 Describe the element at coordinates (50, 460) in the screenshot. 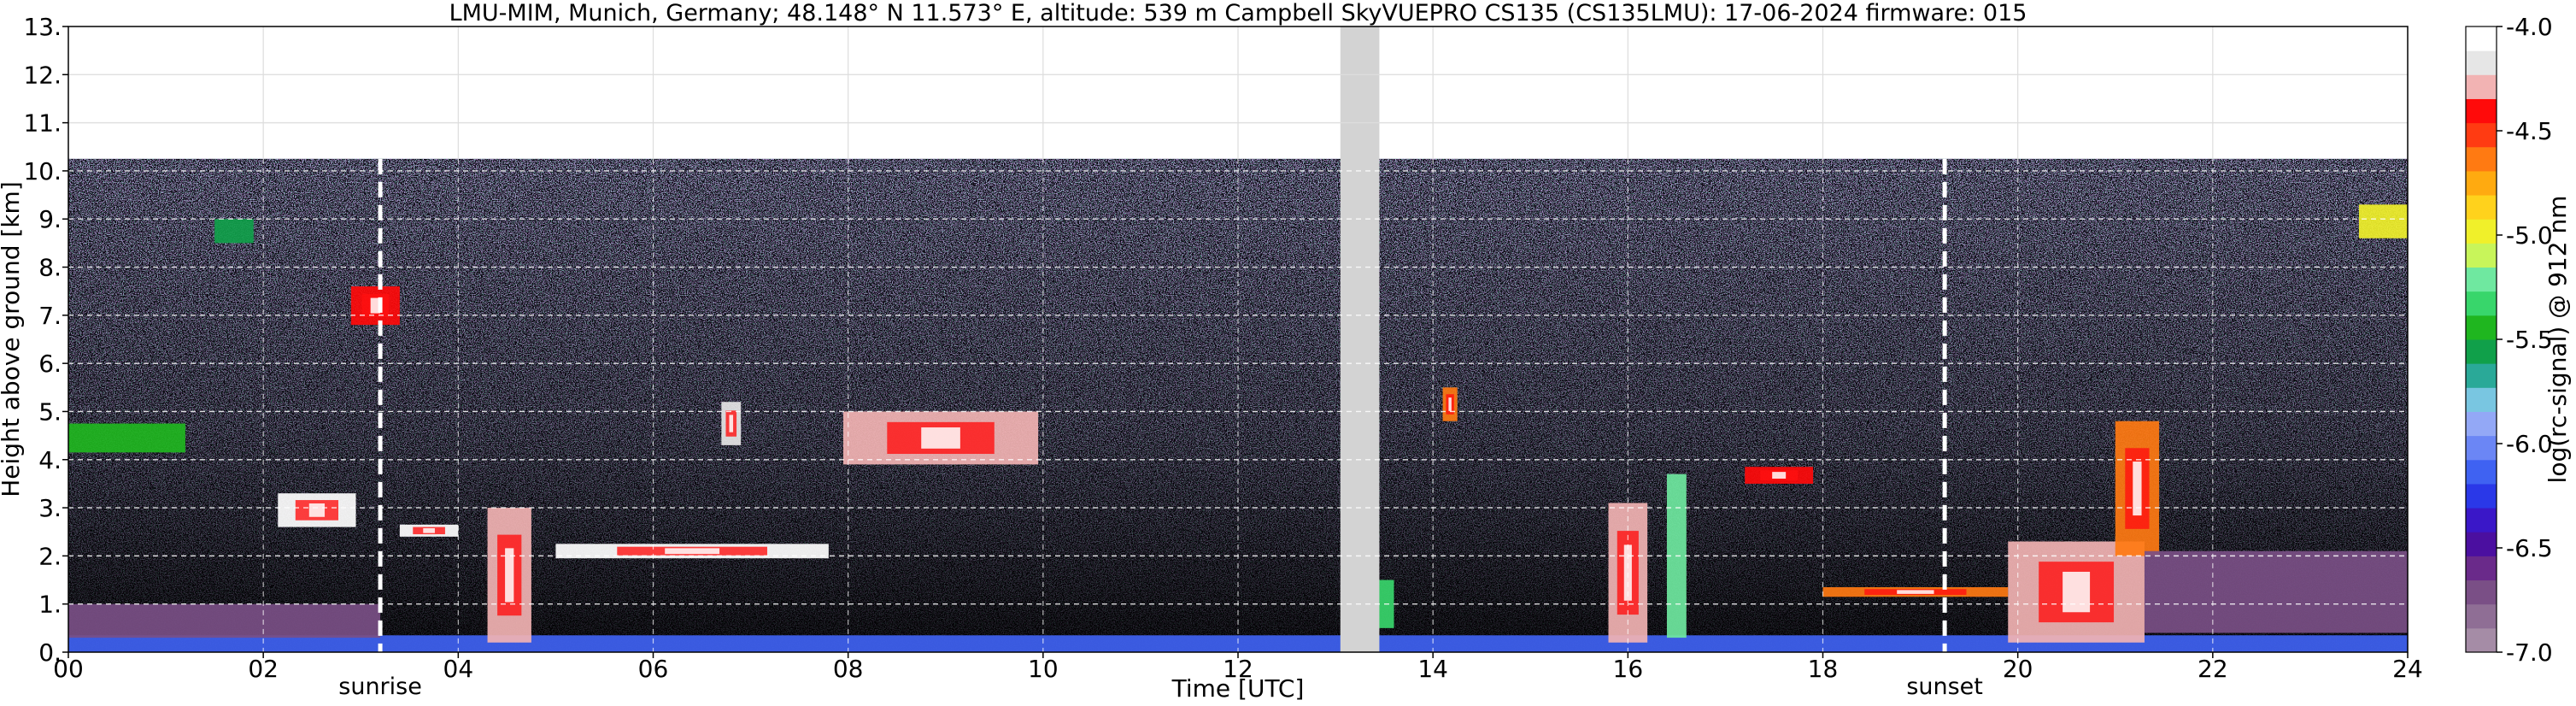

I see `y-tick-label: 4.` at that location.